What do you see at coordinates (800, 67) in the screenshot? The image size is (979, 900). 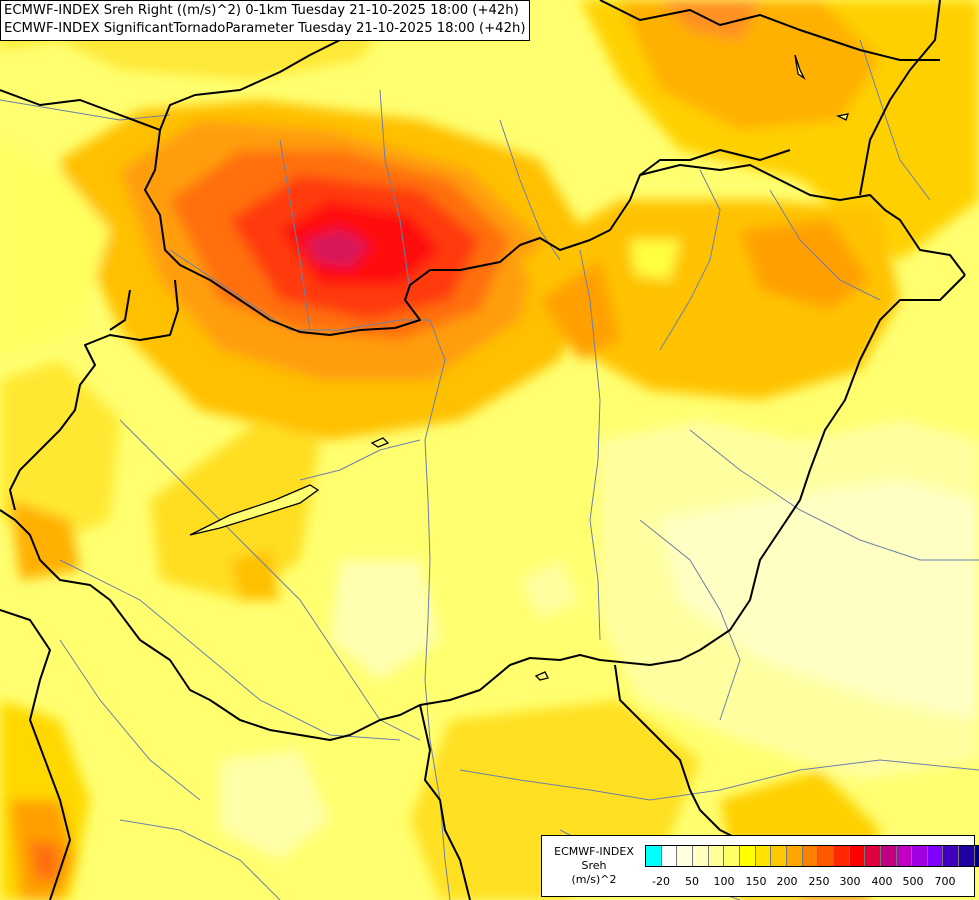 I see `lake-north` at bounding box center [800, 67].